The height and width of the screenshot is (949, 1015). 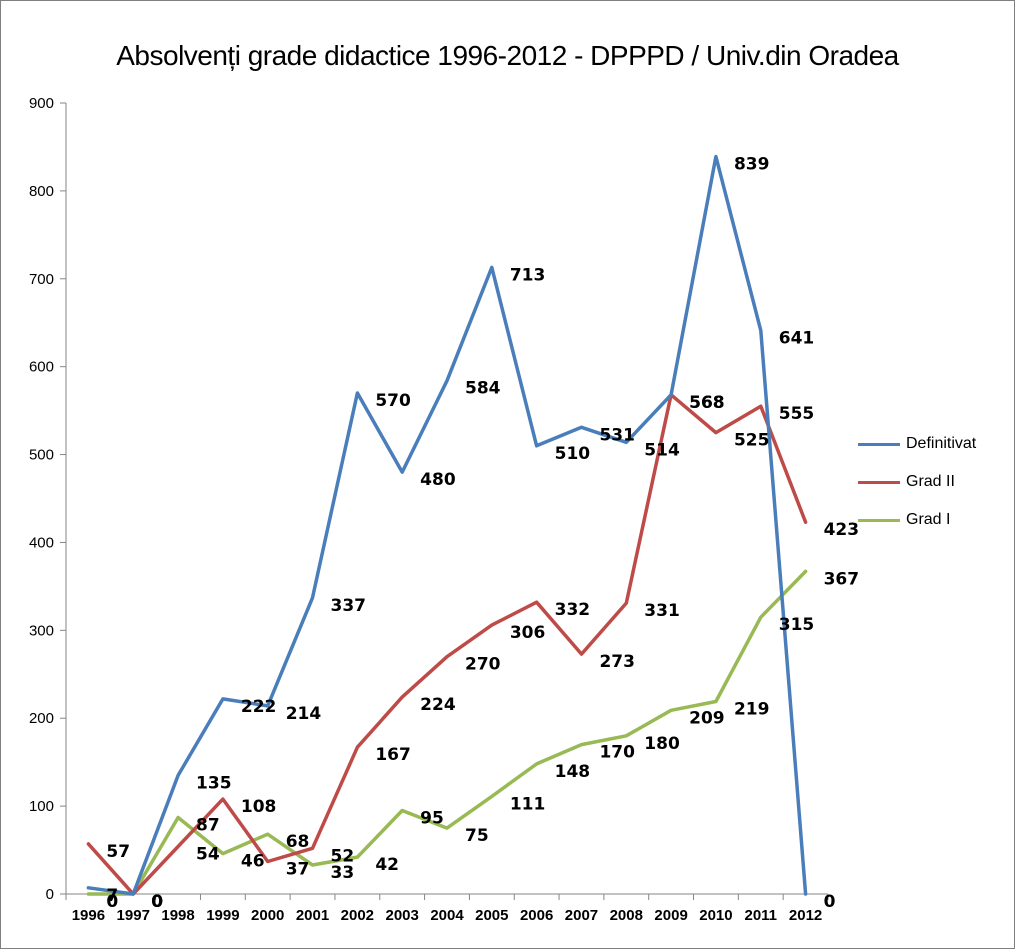 What do you see at coordinates (88, 915) in the screenshot?
I see `x-tick-label: 1996` at bounding box center [88, 915].